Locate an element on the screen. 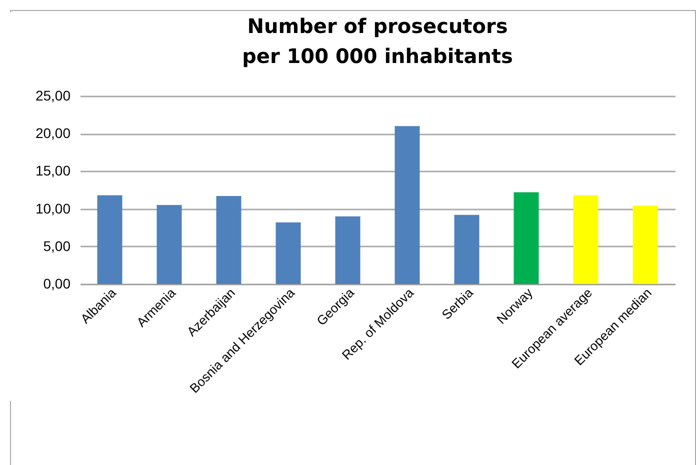  y-tick-label: 5,00 is located at coordinates (57, 246).